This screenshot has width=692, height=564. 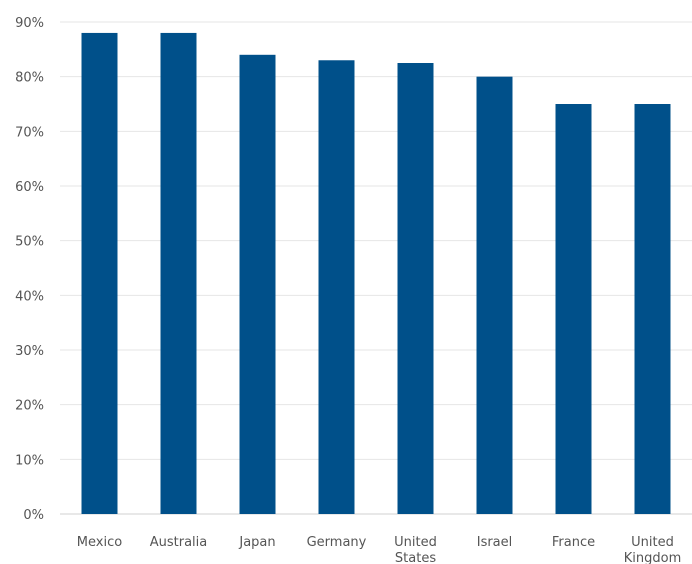 I want to click on x-tick-label: Israel, so click(x=495, y=542).